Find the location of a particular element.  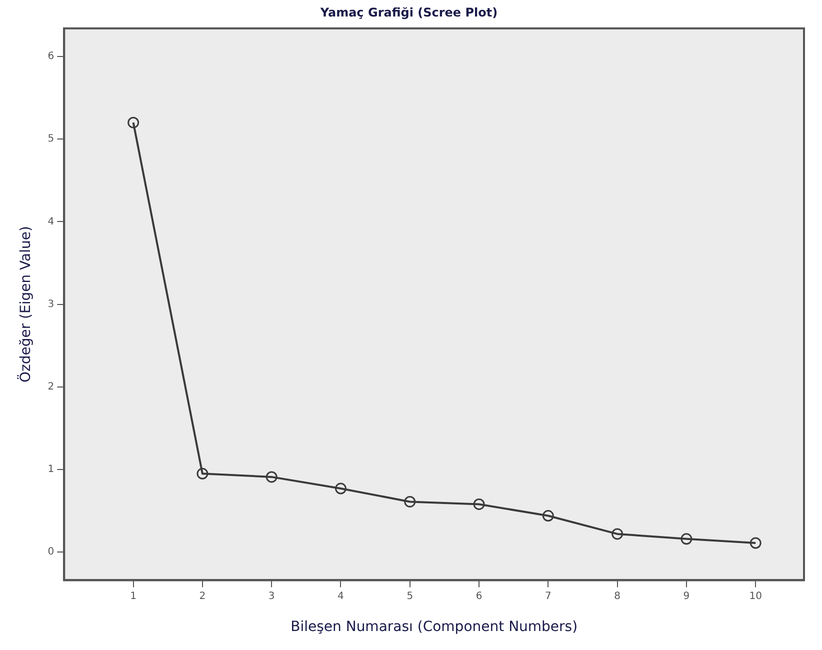

x-tick-label: 1 is located at coordinates (133, 596).